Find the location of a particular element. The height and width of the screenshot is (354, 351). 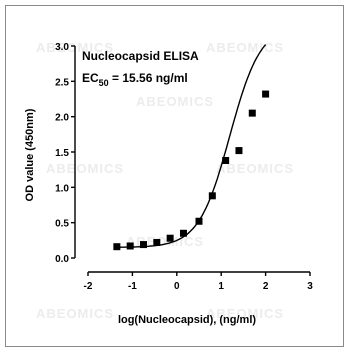

x-tick-label: -1 is located at coordinates (132, 286).